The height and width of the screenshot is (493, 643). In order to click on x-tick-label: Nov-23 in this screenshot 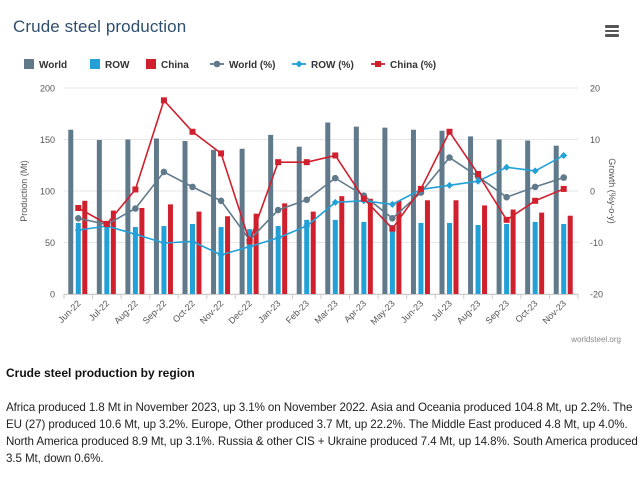, I will do `click(555, 312)`.